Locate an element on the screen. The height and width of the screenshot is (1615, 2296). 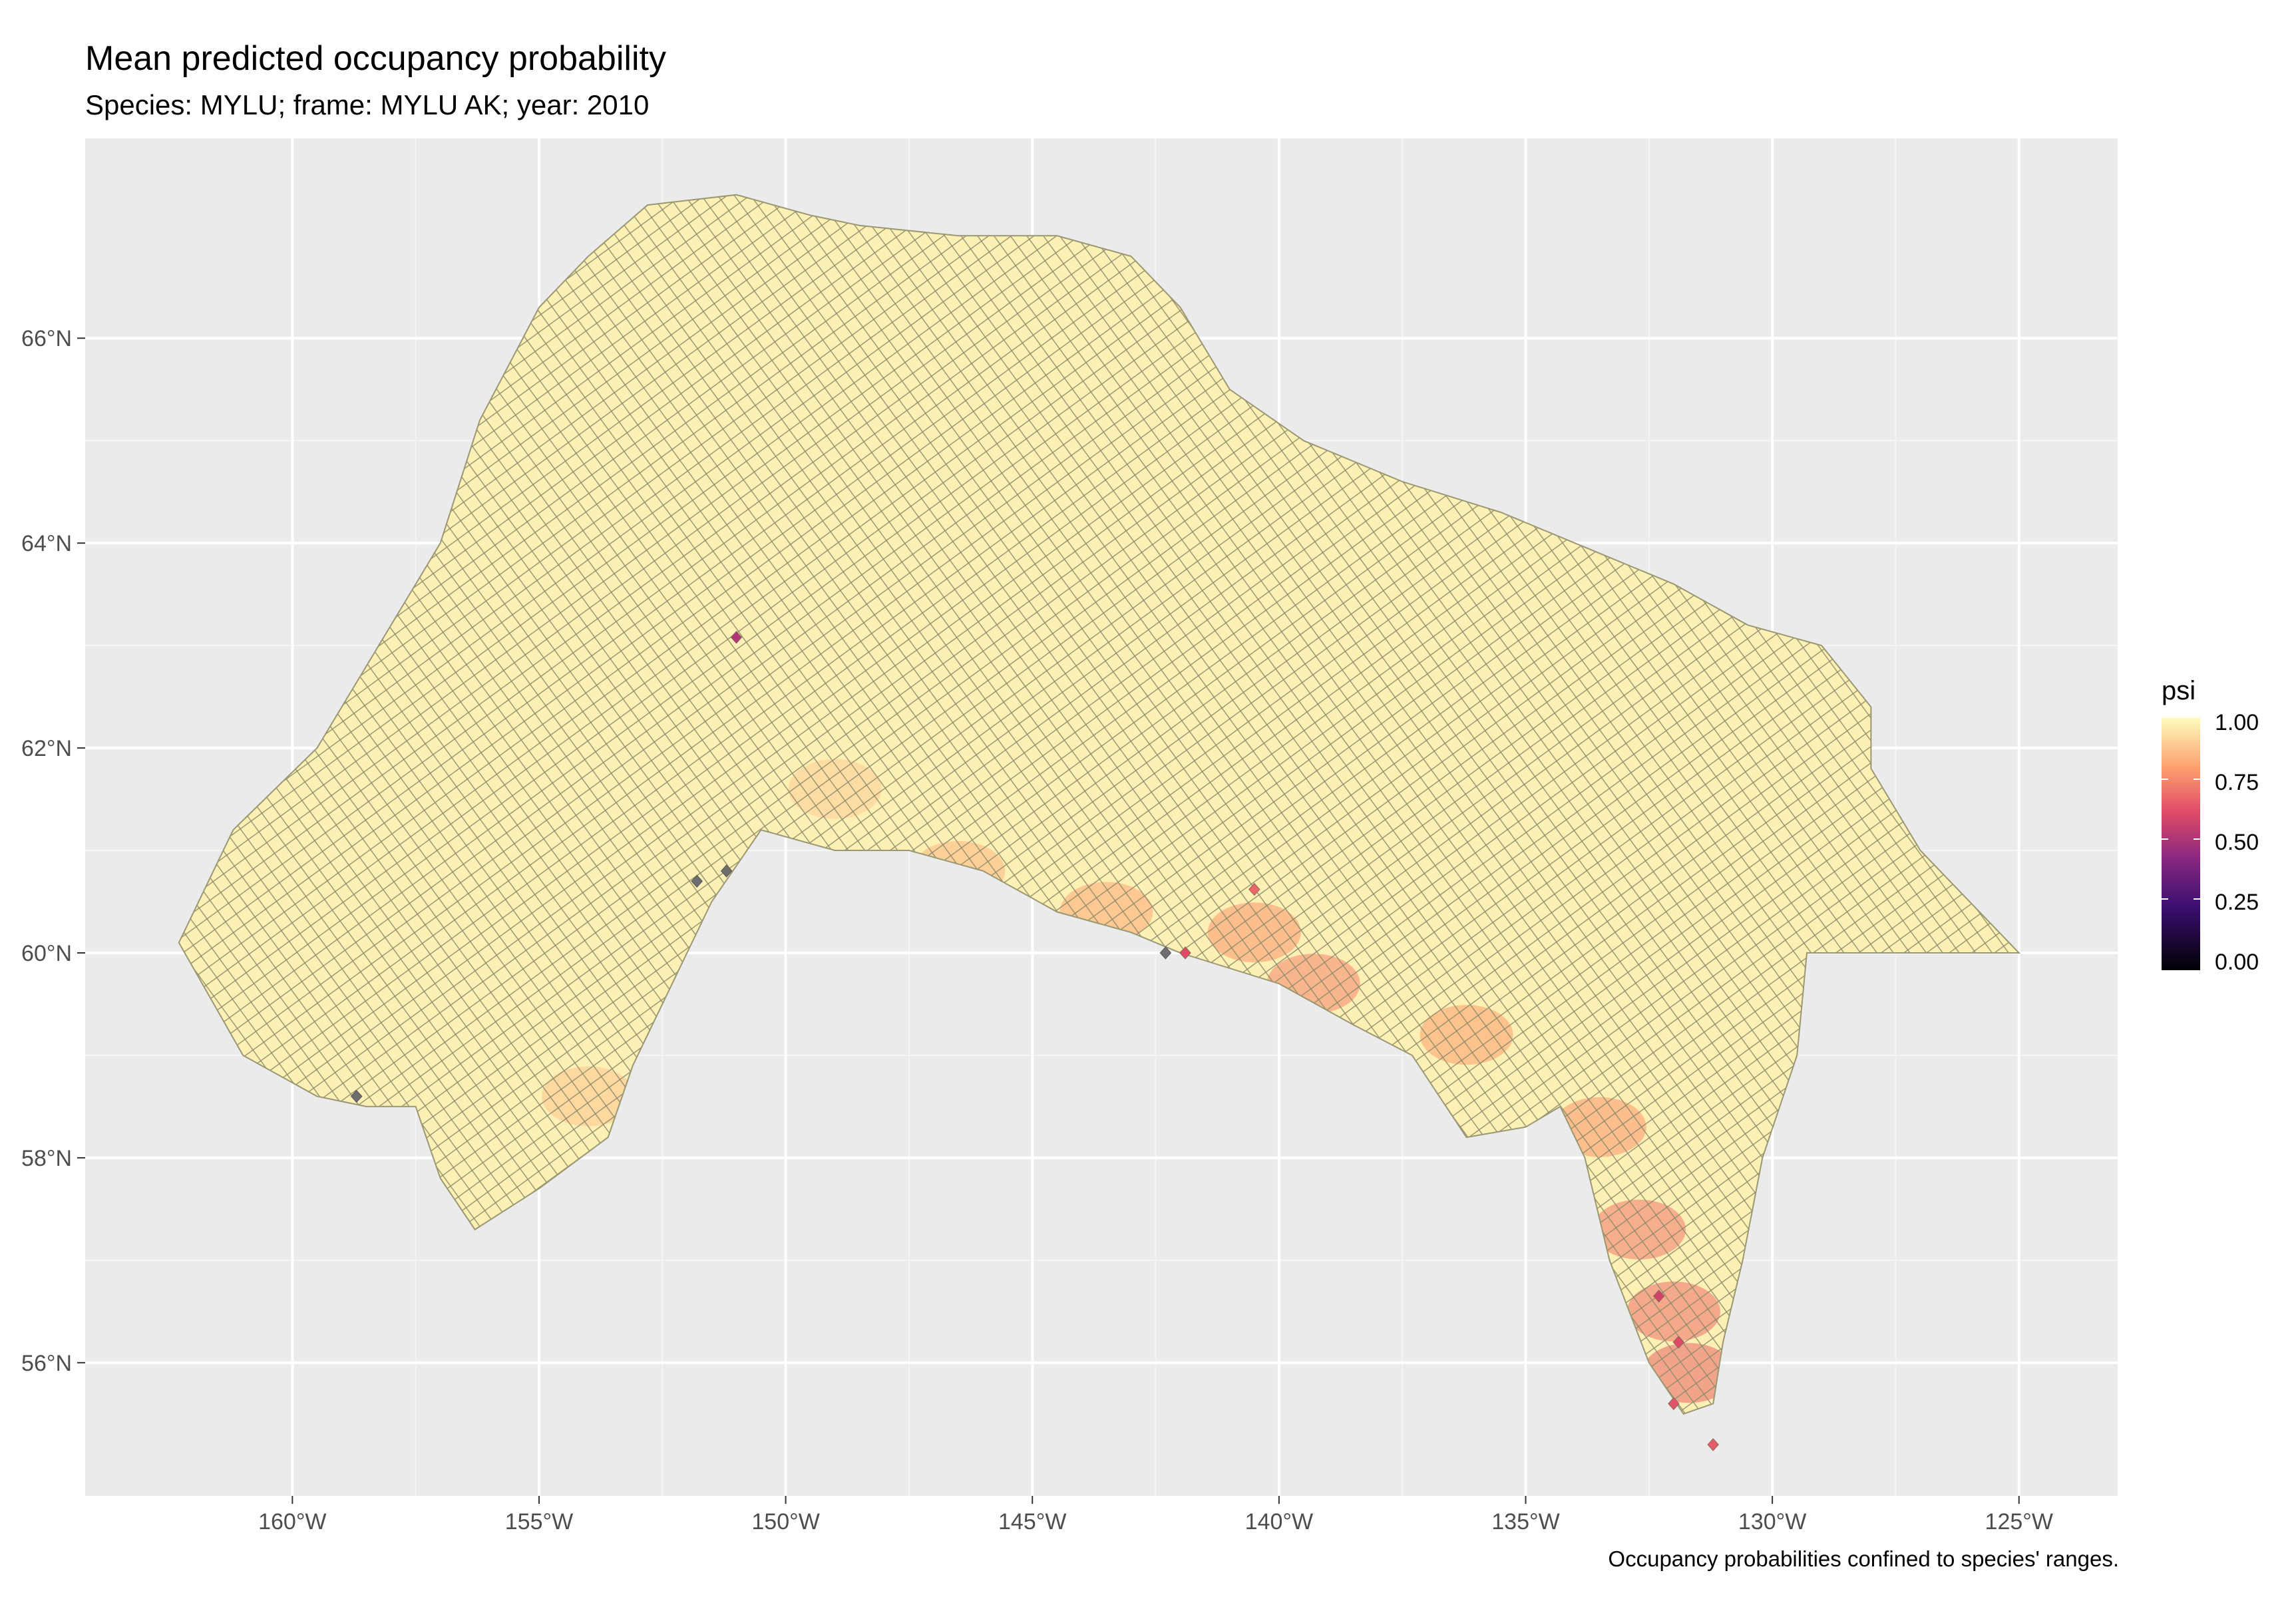
legend-title: psi is located at coordinates (2179, 690).